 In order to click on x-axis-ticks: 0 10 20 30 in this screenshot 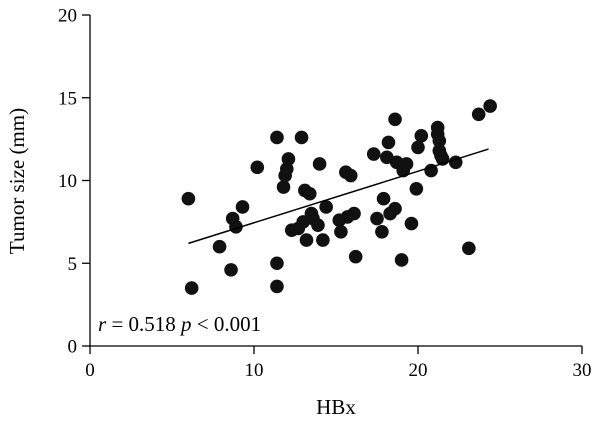, I will do `click(338, 363)`.